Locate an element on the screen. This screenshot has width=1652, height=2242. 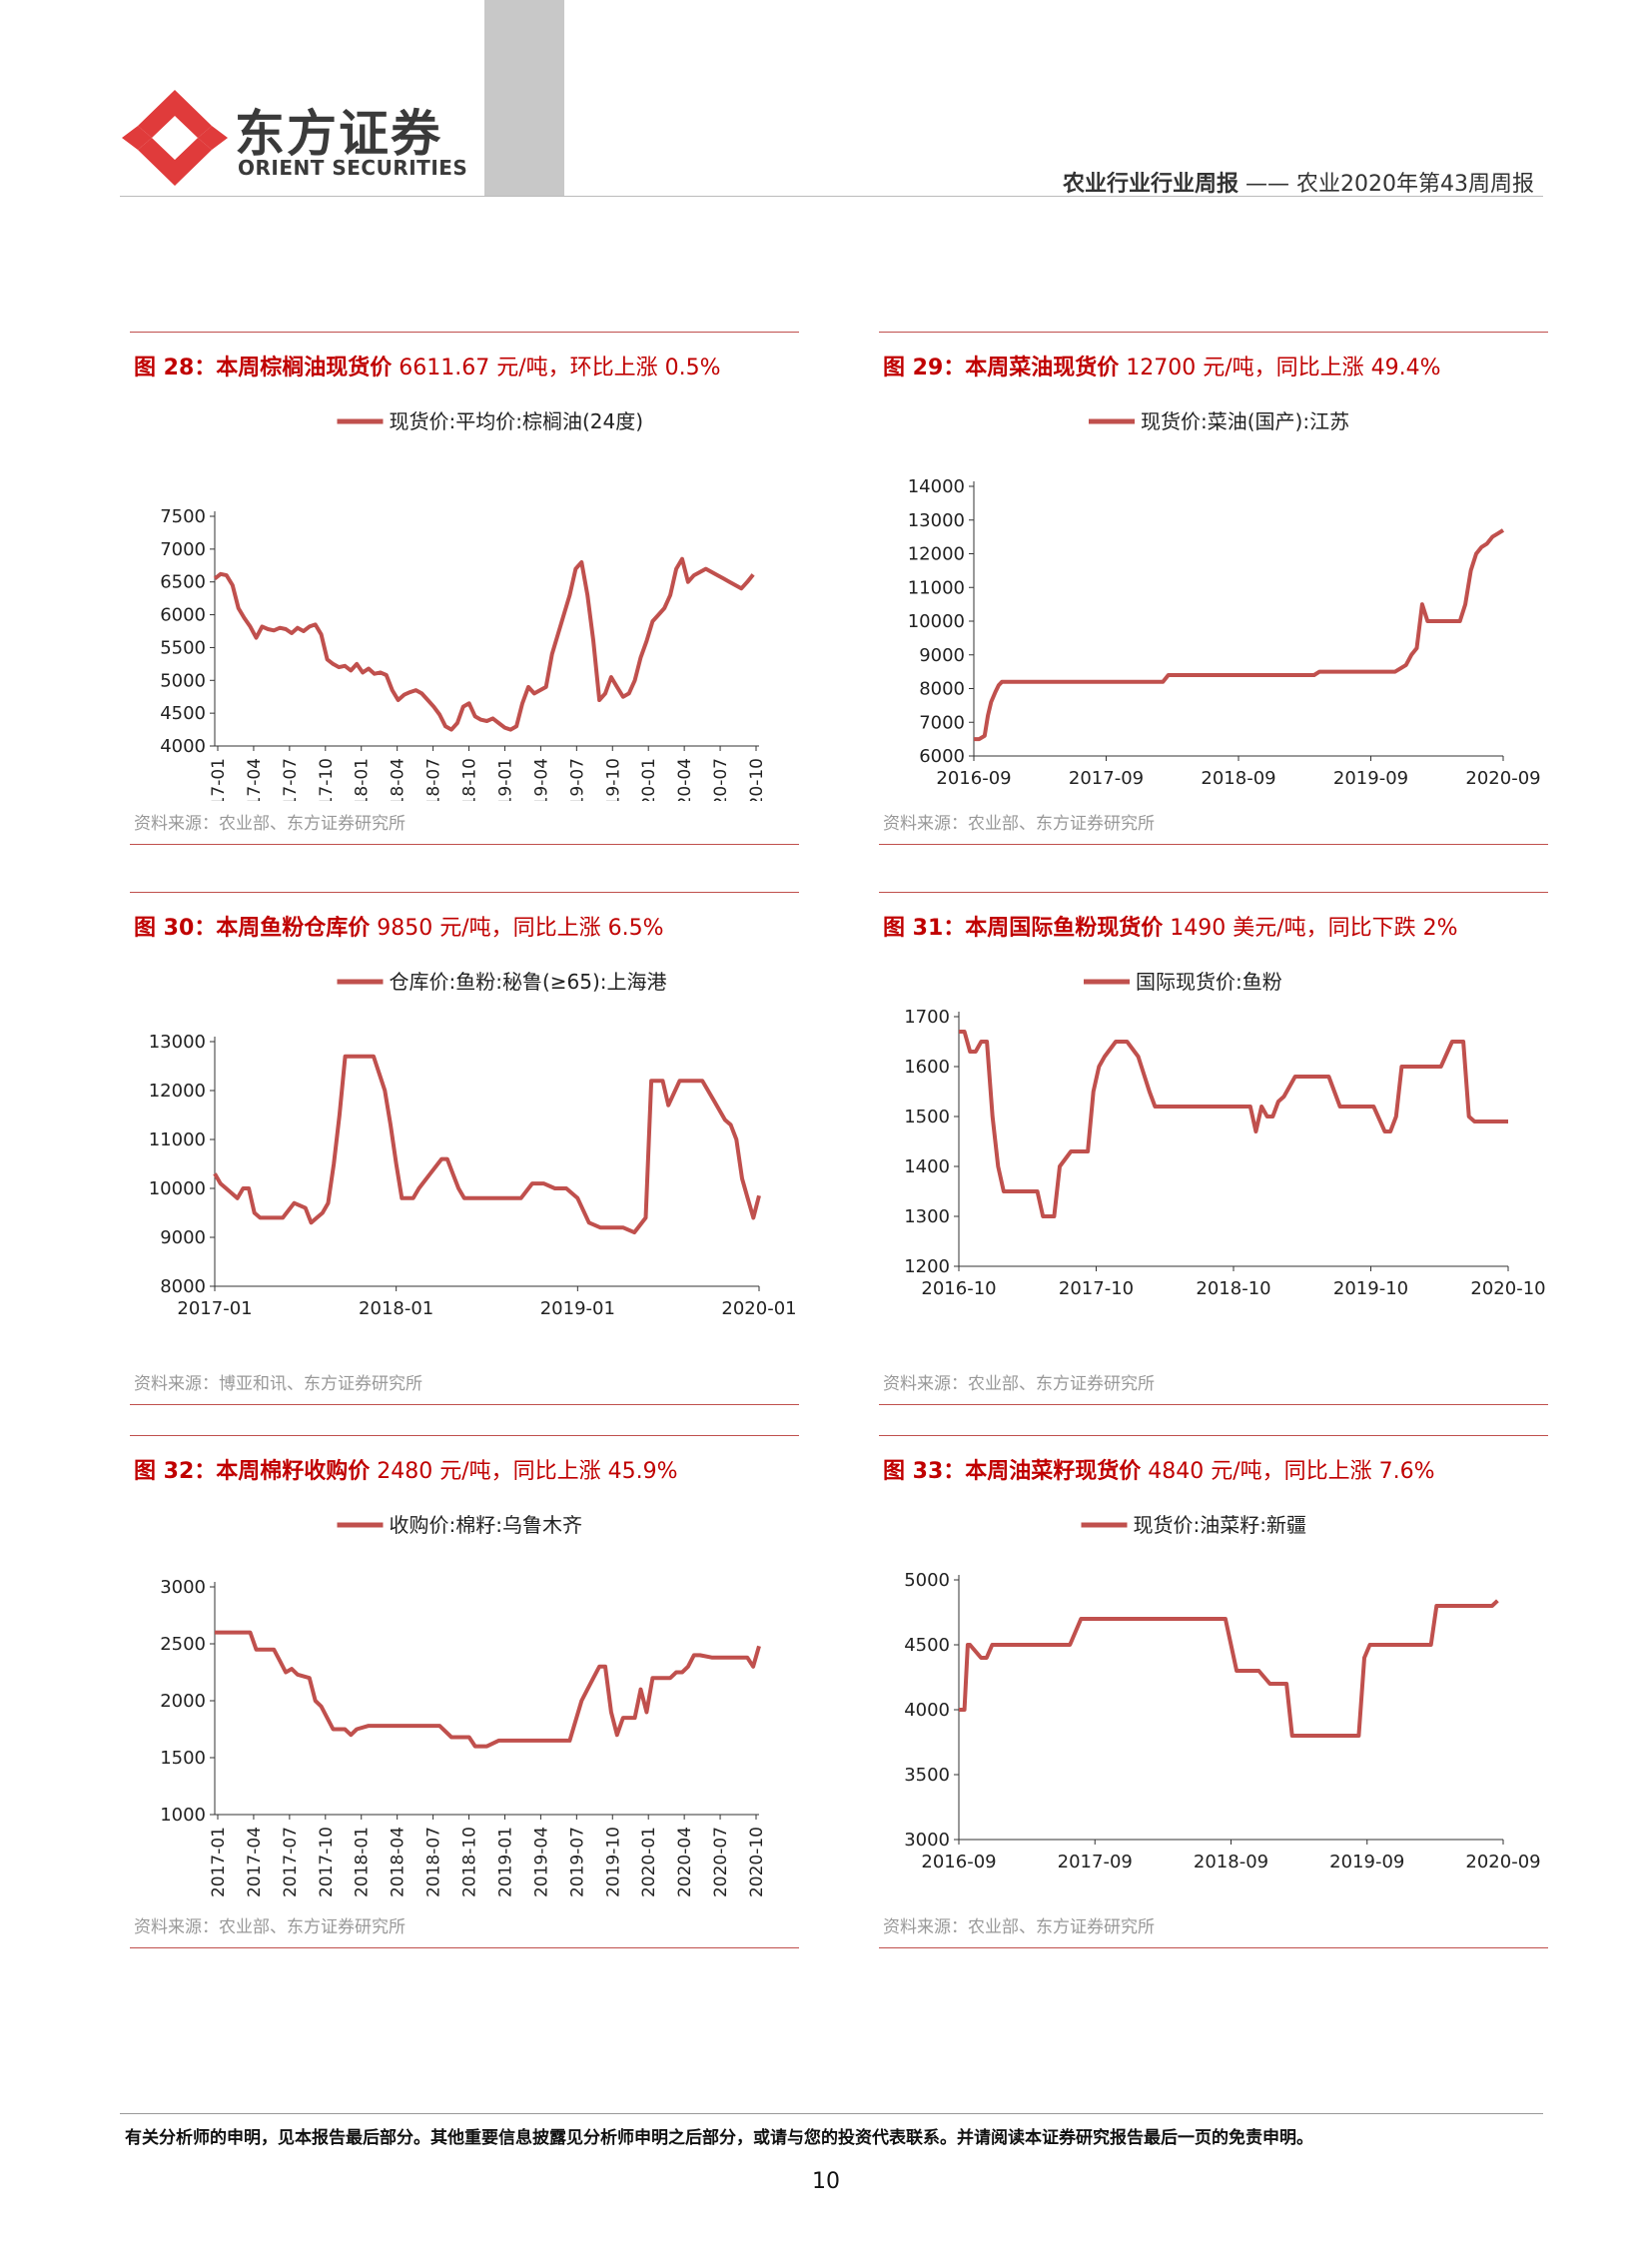
legend-label: 收购价:棉籽:乌鲁木齐 is located at coordinates (486, 1525).